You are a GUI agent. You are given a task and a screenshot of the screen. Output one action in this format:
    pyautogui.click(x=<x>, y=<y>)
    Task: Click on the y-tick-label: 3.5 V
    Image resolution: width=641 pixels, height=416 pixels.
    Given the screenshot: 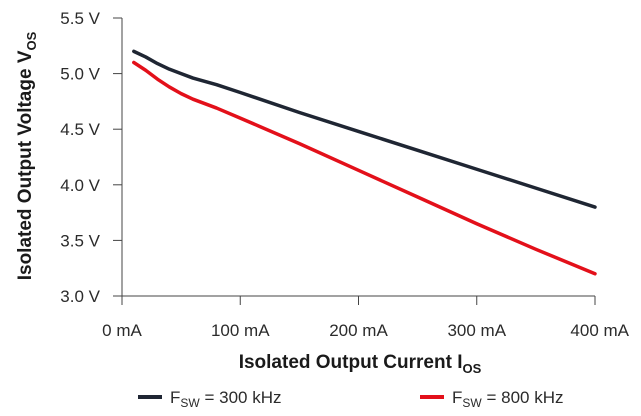 What is the action you would take?
    pyautogui.click(x=80, y=240)
    